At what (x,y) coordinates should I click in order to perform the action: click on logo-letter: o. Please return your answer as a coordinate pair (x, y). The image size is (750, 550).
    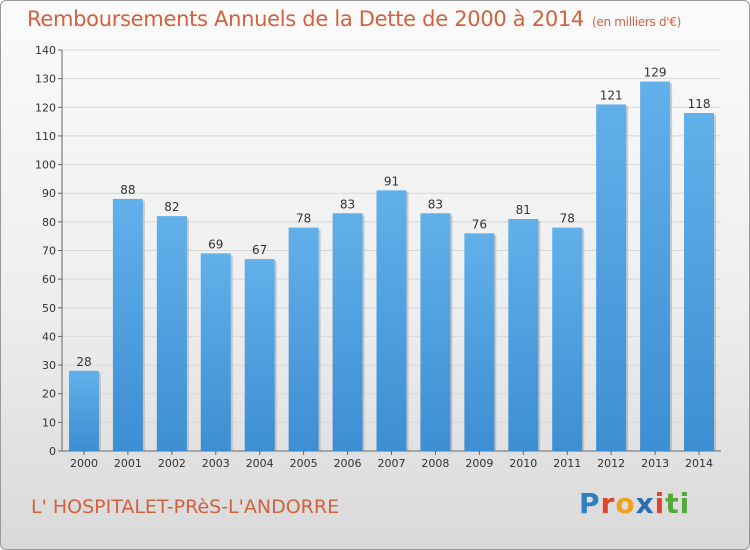
    Looking at the image, I should click on (625, 503).